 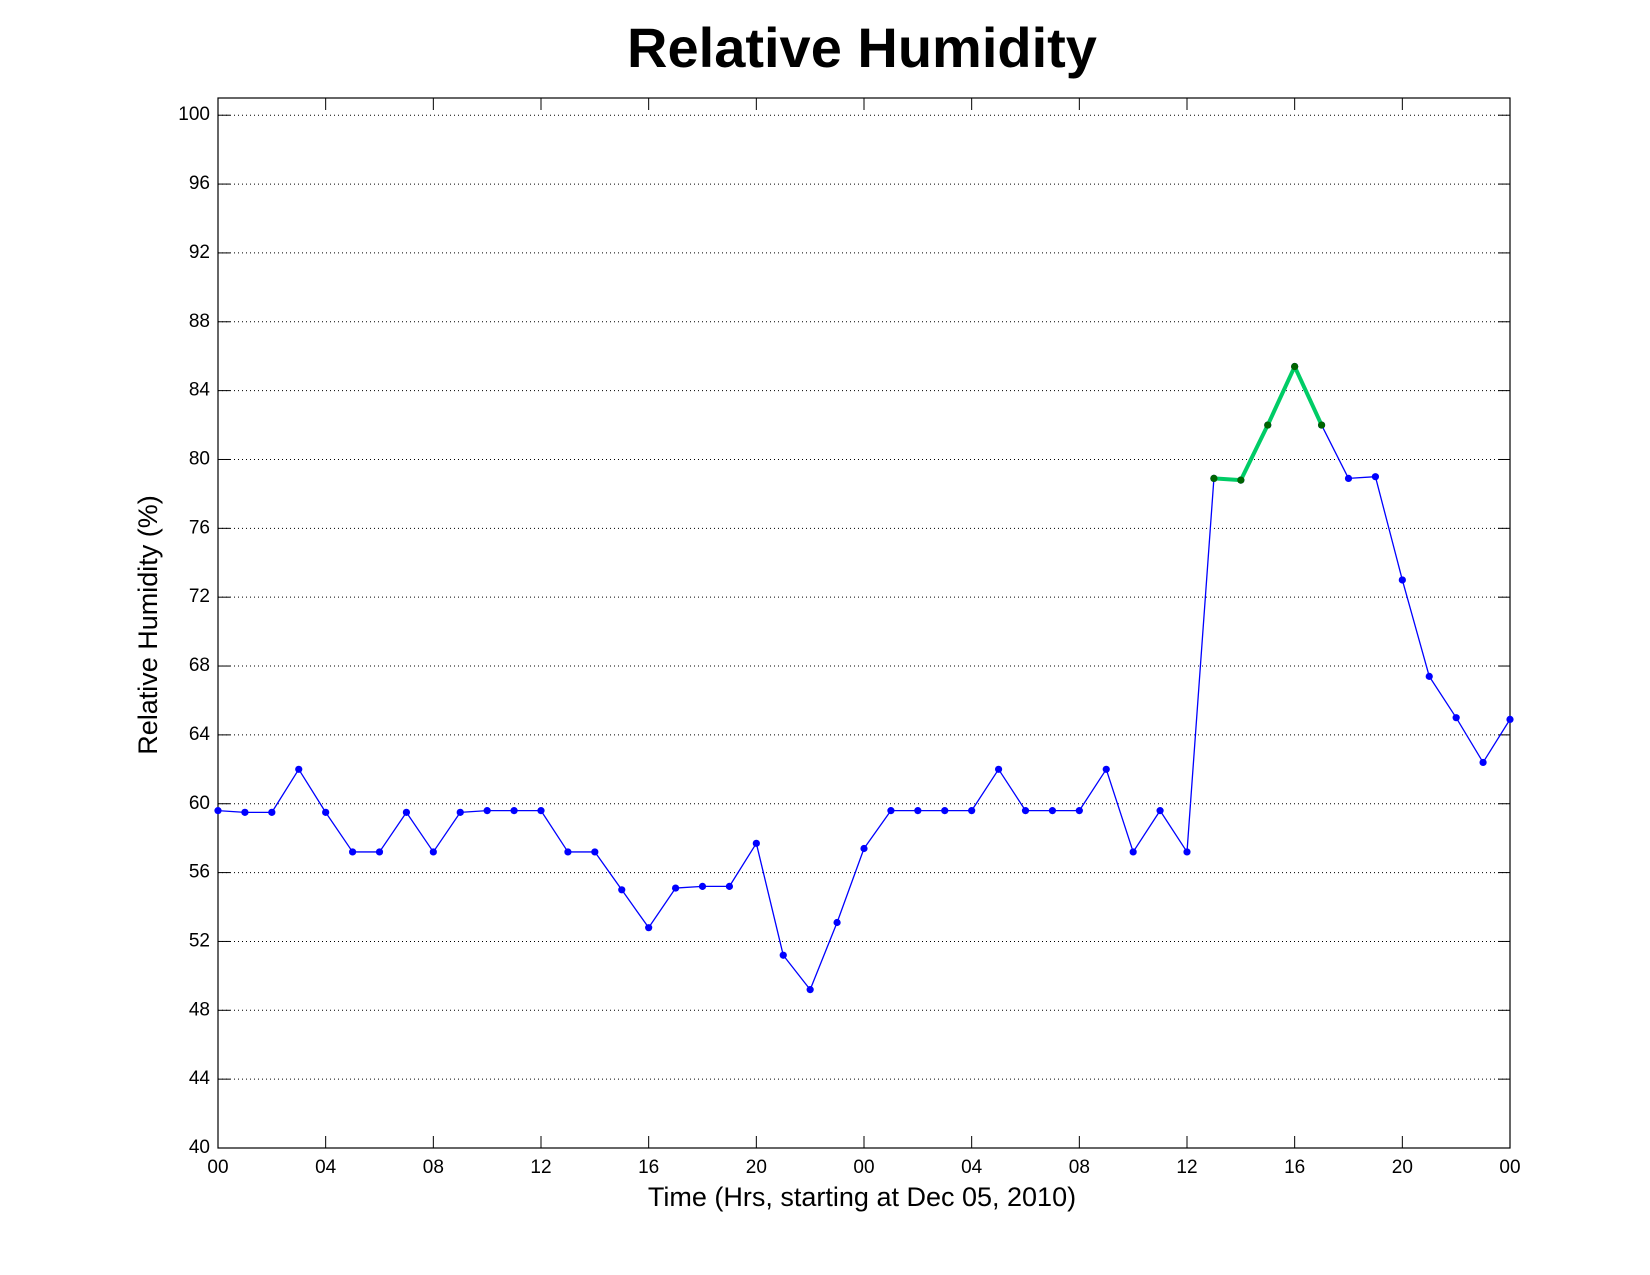 What do you see at coordinates (862, 47) in the screenshot?
I see `chart-title: Relative Humidity` at bounding box center [862, 47].